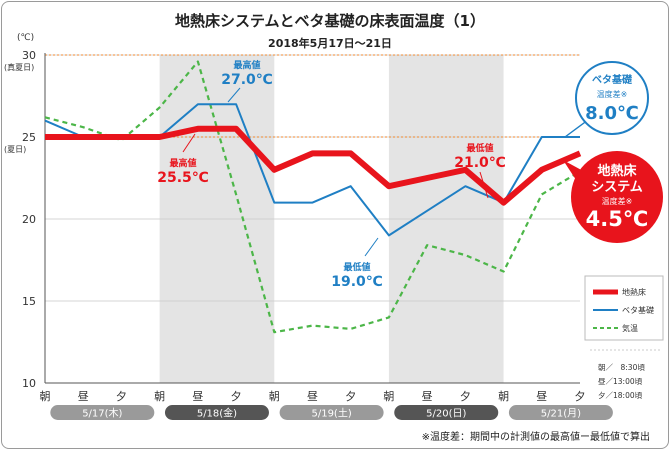  Describe the element at coordinates (371, 247) in the screenshot. I see `annotation-blue-min-leader` at that location.